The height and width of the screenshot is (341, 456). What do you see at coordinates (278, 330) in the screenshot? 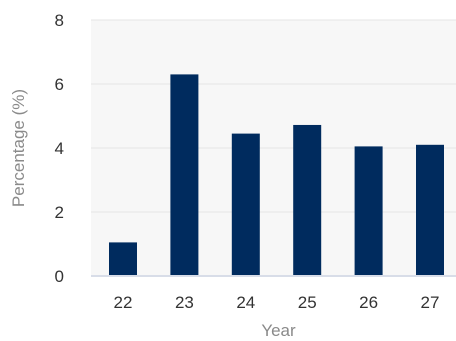
I see `x-axis-title: Year` at bounding box center [278, 330].